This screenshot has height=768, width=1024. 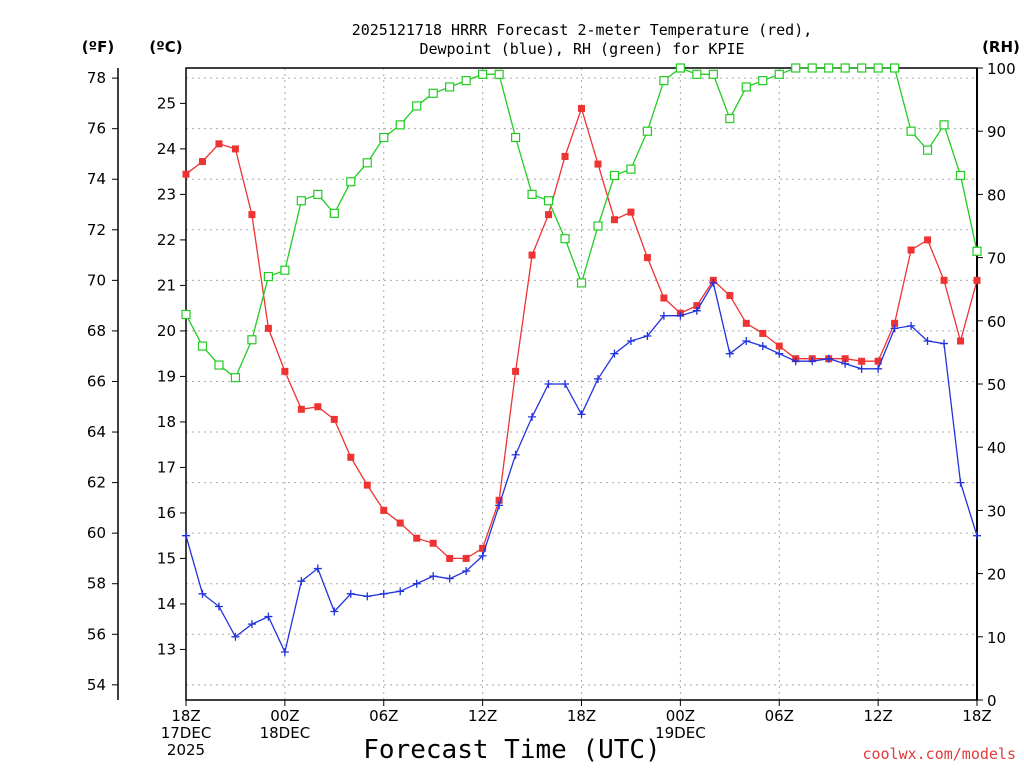 I want to click on fahrenheit-unit-label: (ºF), so click(x=98, y=47).